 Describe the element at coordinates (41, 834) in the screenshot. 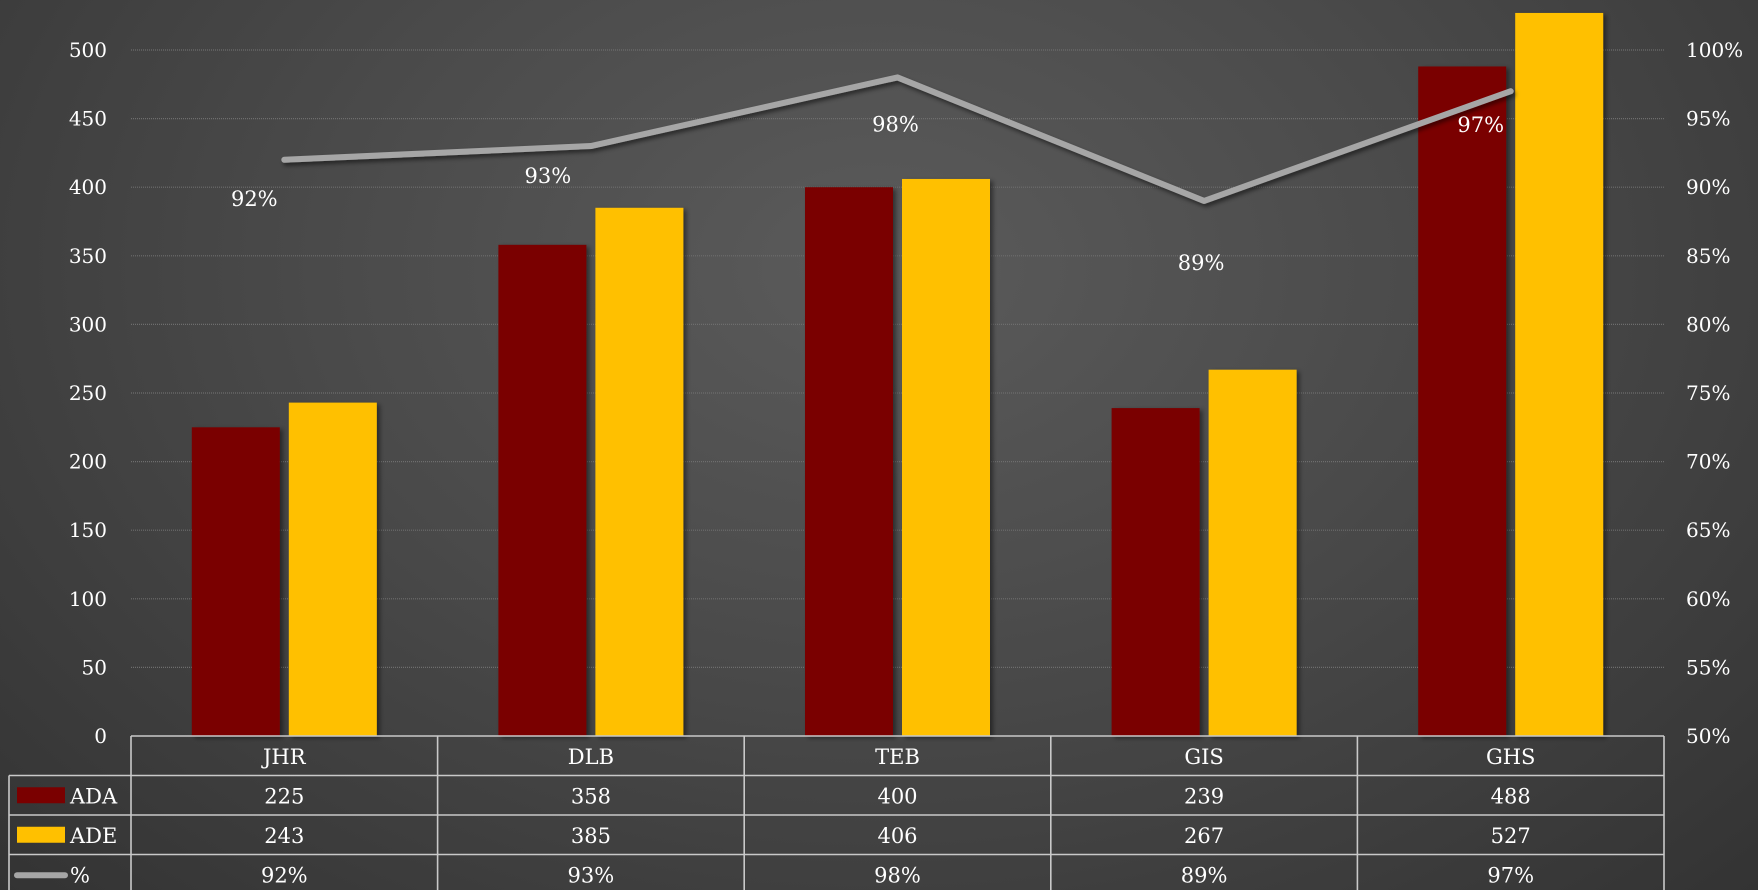

I see `legend-key-ade` at that location.